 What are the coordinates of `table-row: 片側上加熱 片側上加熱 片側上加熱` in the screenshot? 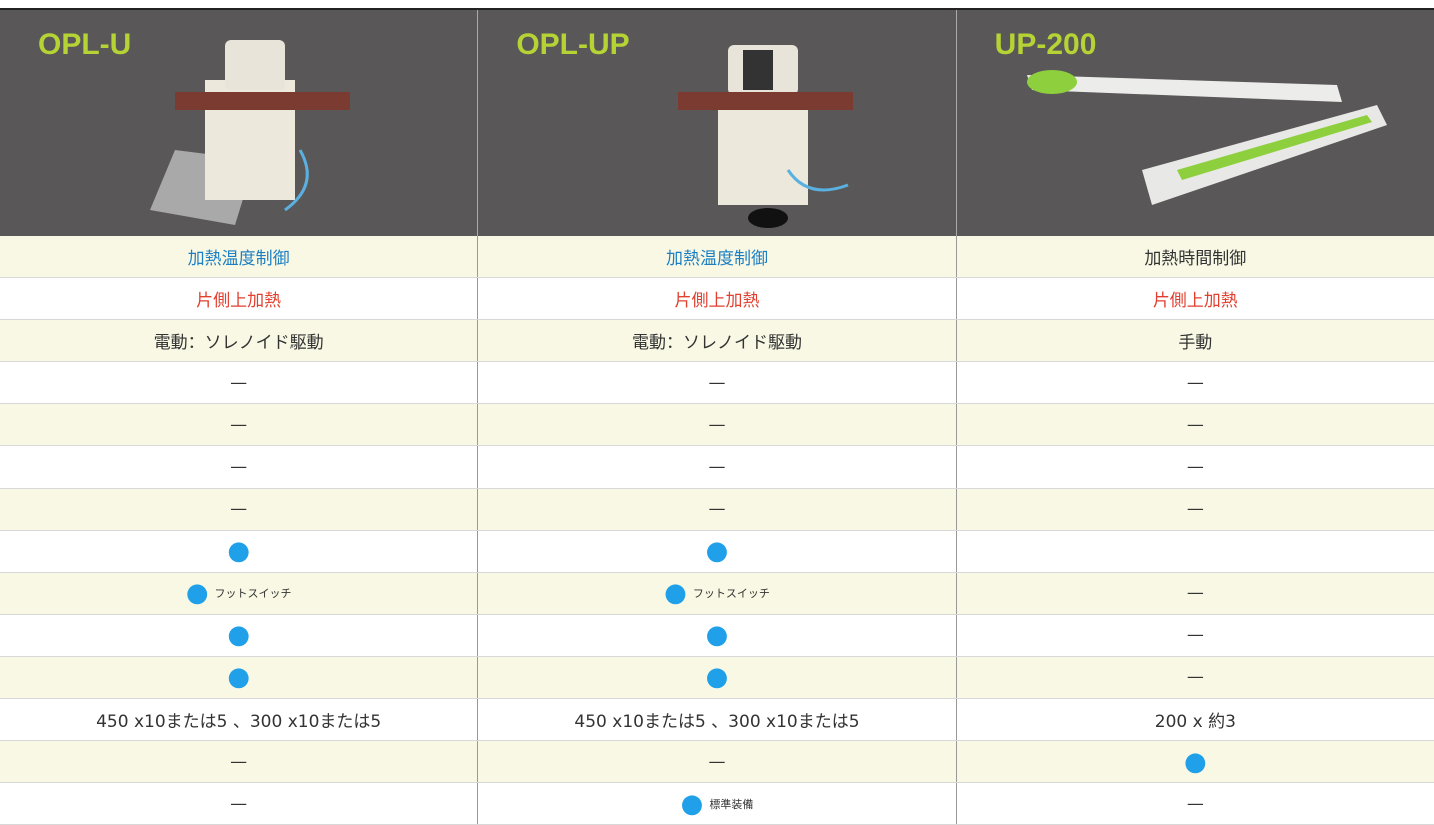 It's located at (717, 299).